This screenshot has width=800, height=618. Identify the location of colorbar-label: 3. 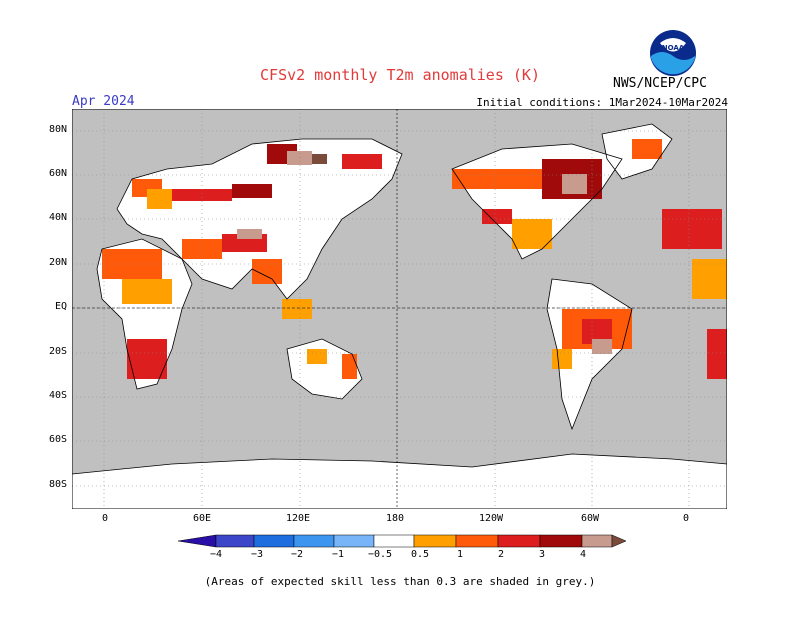
(542, 554).